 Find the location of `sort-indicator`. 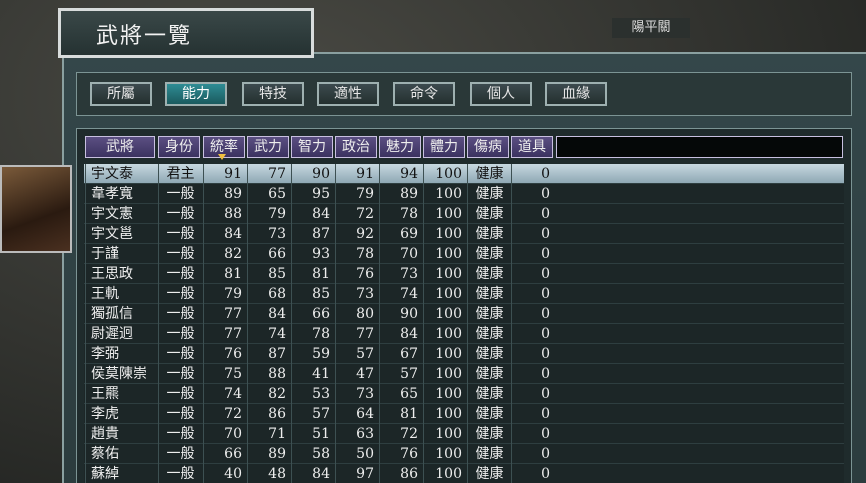

sort-indicator is located at coordinates (222, 157).